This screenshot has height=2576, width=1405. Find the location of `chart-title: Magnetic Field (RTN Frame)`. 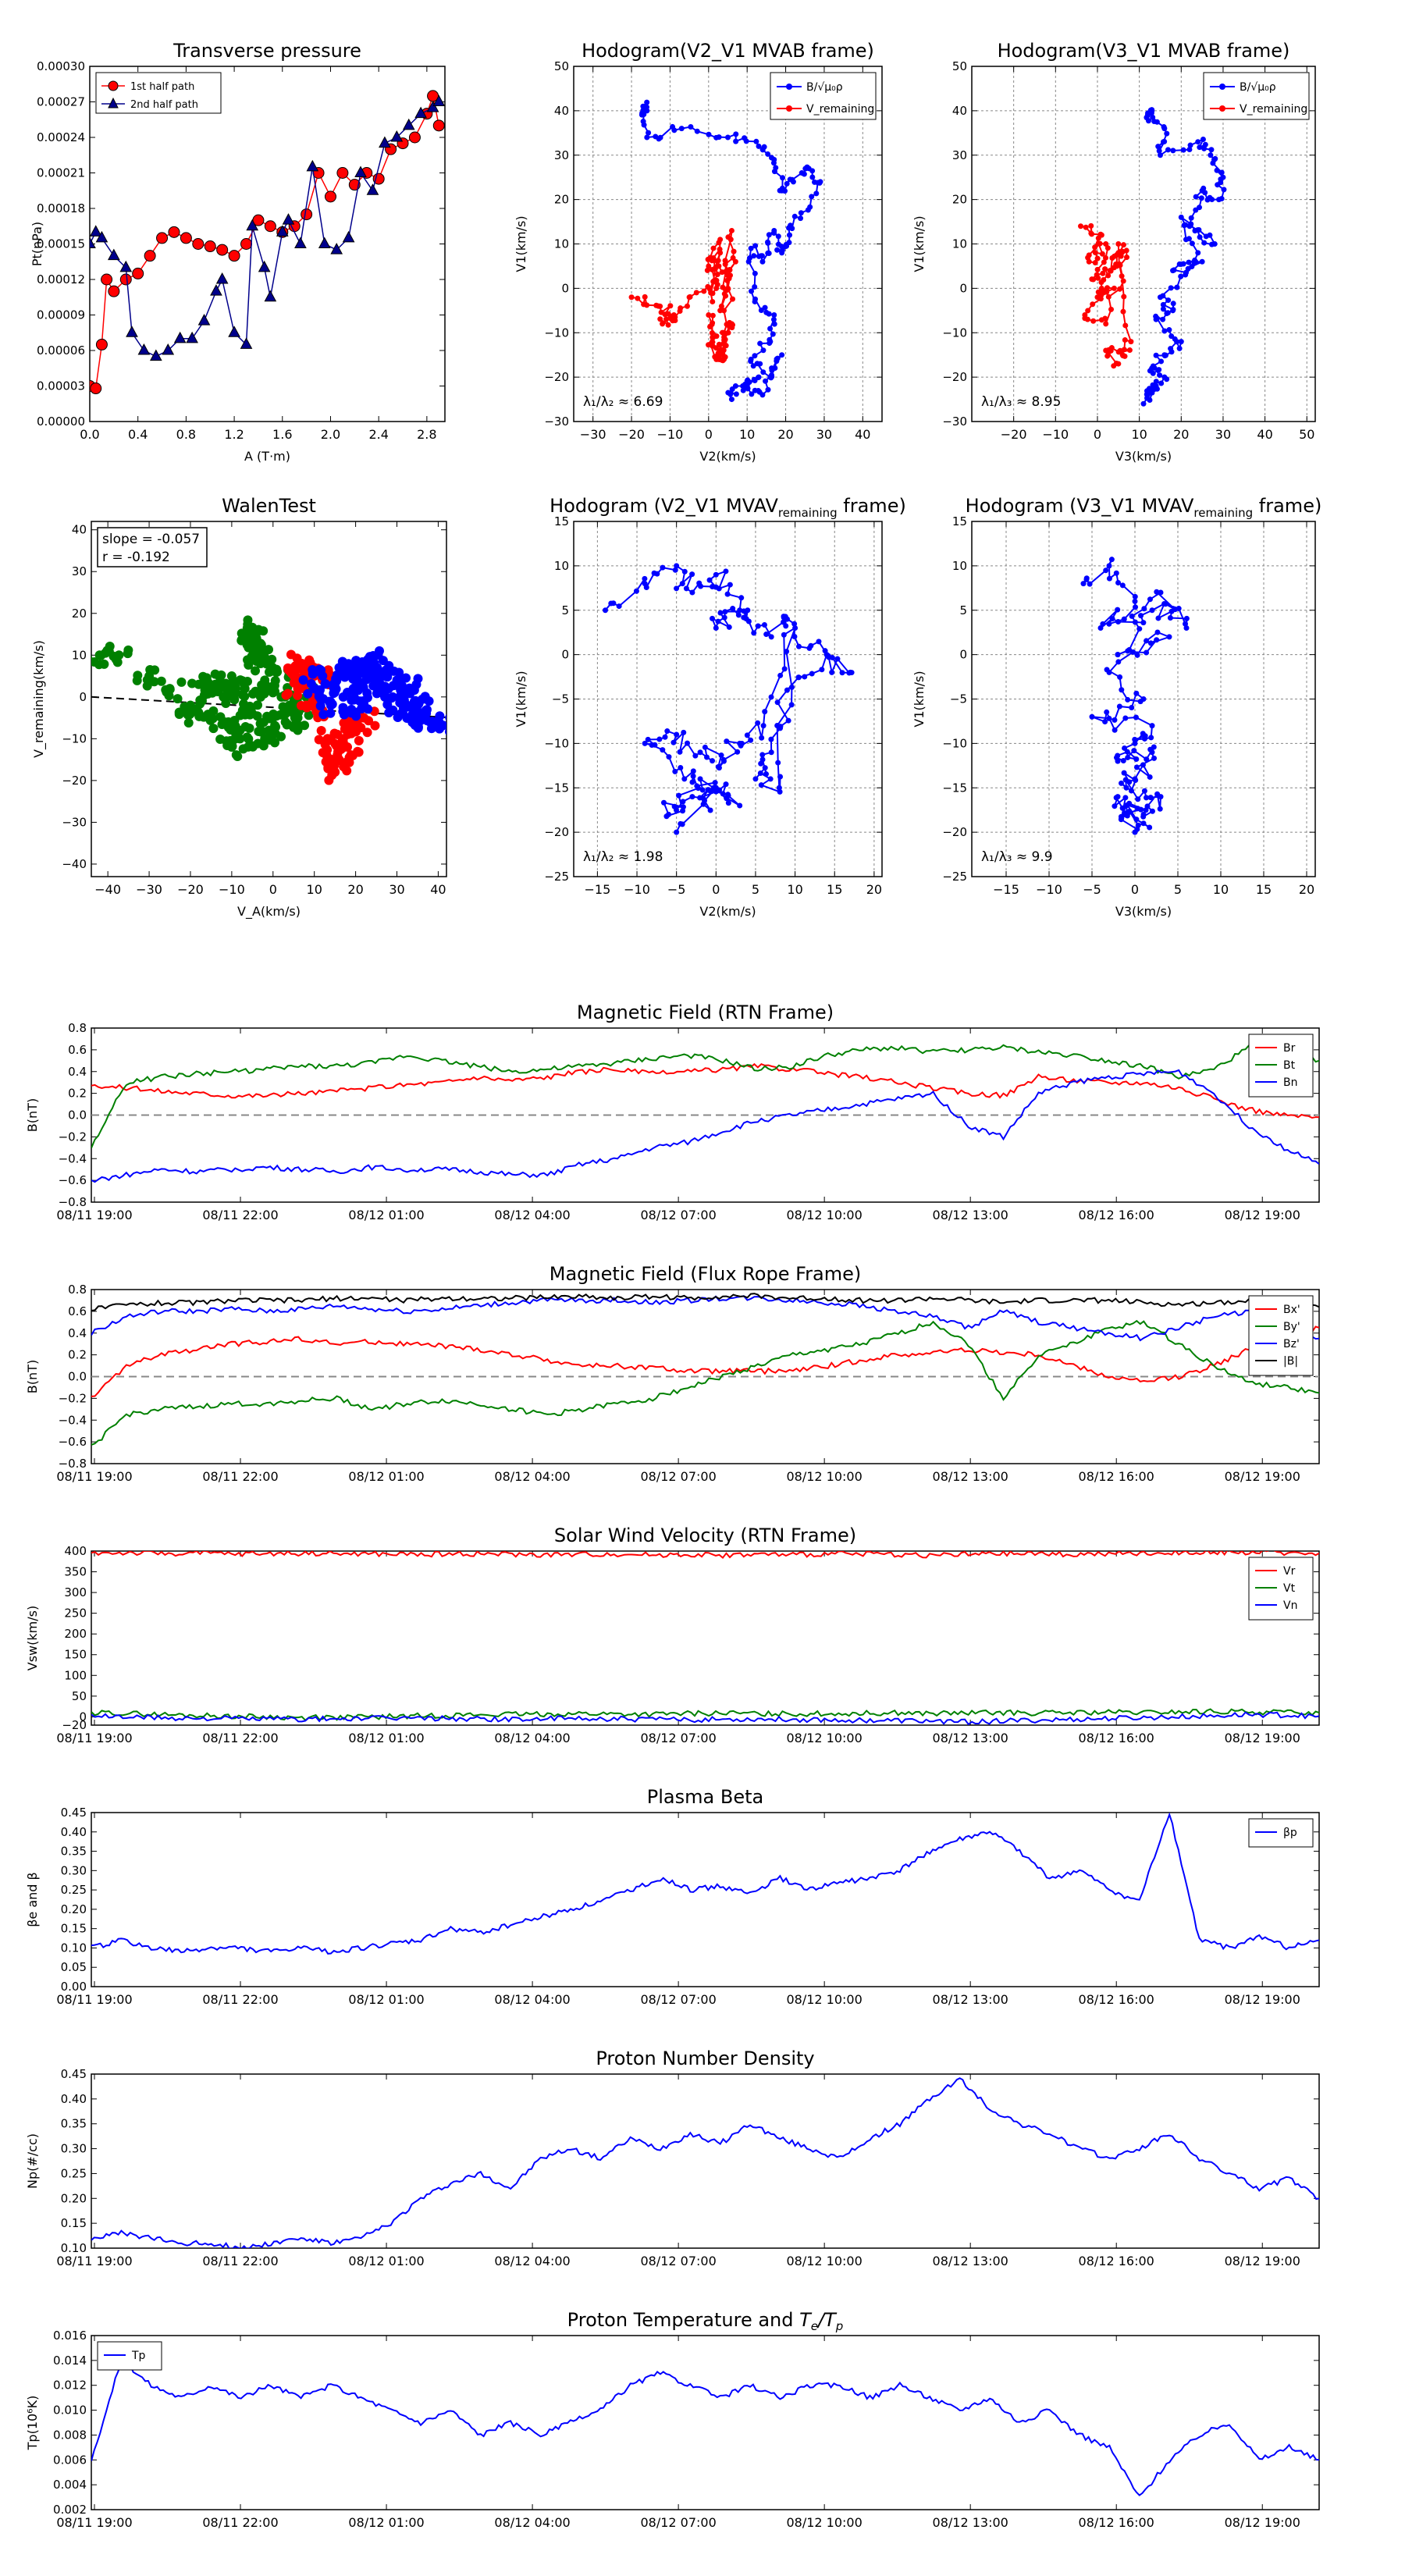

chart-title: Magnetic Field (RTN Frame) is located at coordinates (706, 1012).